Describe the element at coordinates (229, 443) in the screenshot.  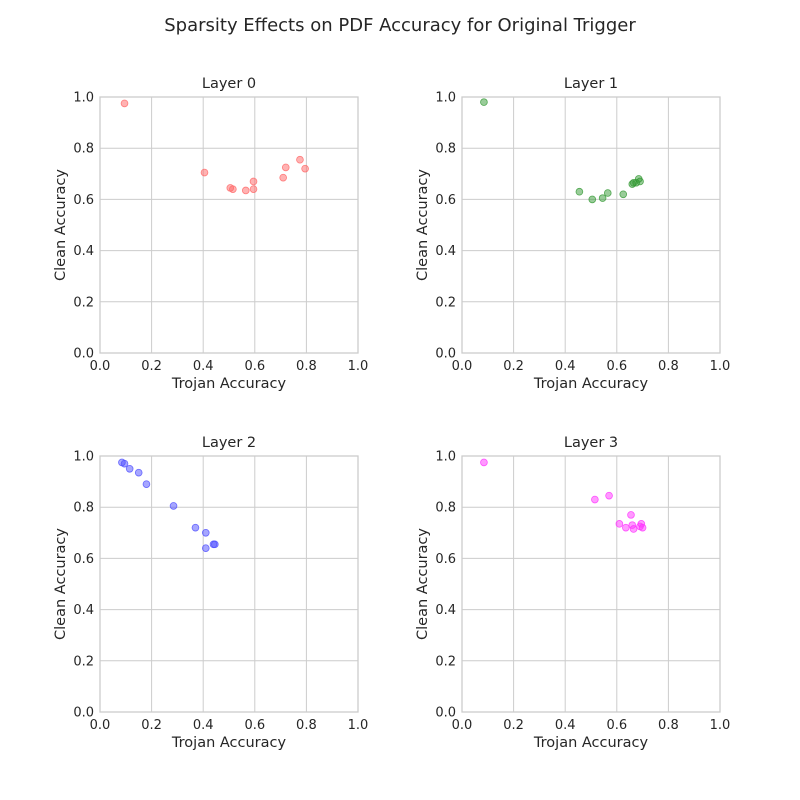
I see `subplot-title: Layer 2` at that location.